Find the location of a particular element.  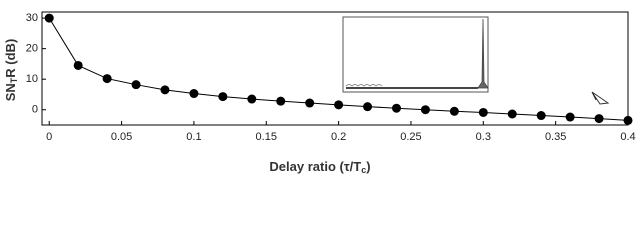

x-label-sub: c is located at coordinates (363, 170).